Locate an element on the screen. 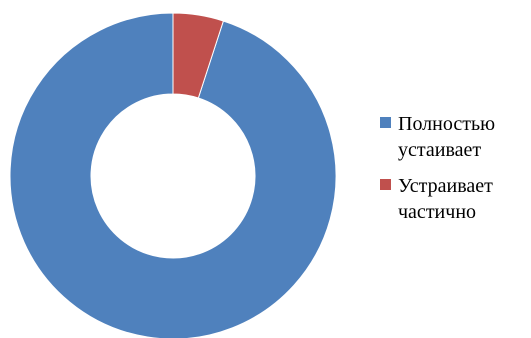  legend-item-partially-satisfied: Устраивает частично is located at coordinates (455, 199).